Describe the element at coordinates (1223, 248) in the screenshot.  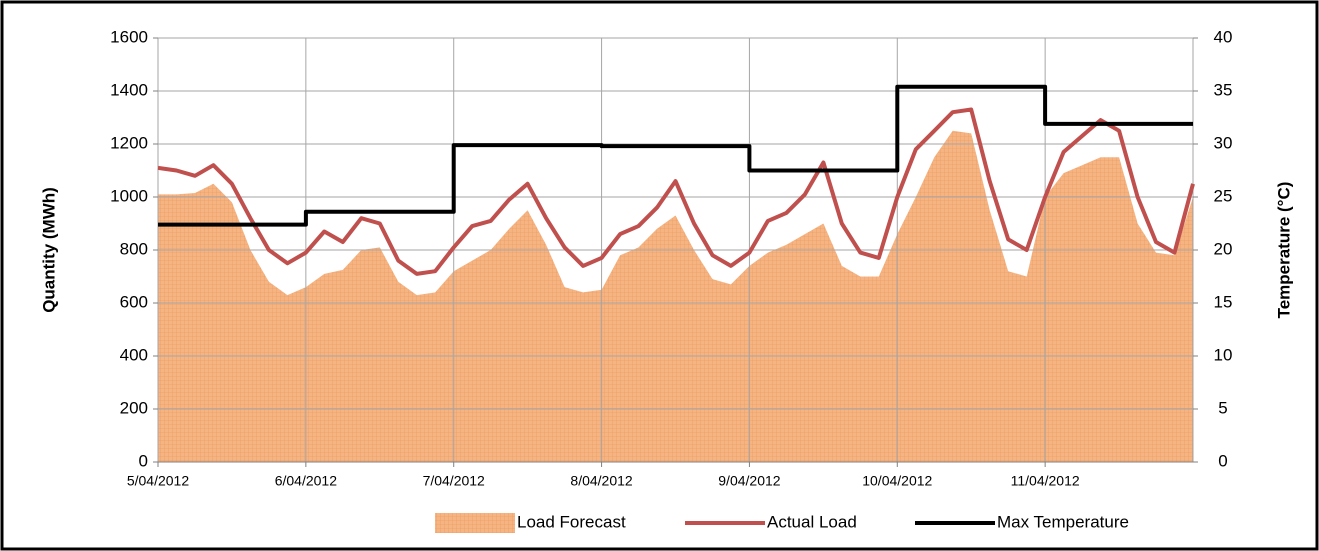
I see `y2-tick-label: 20` at that location.